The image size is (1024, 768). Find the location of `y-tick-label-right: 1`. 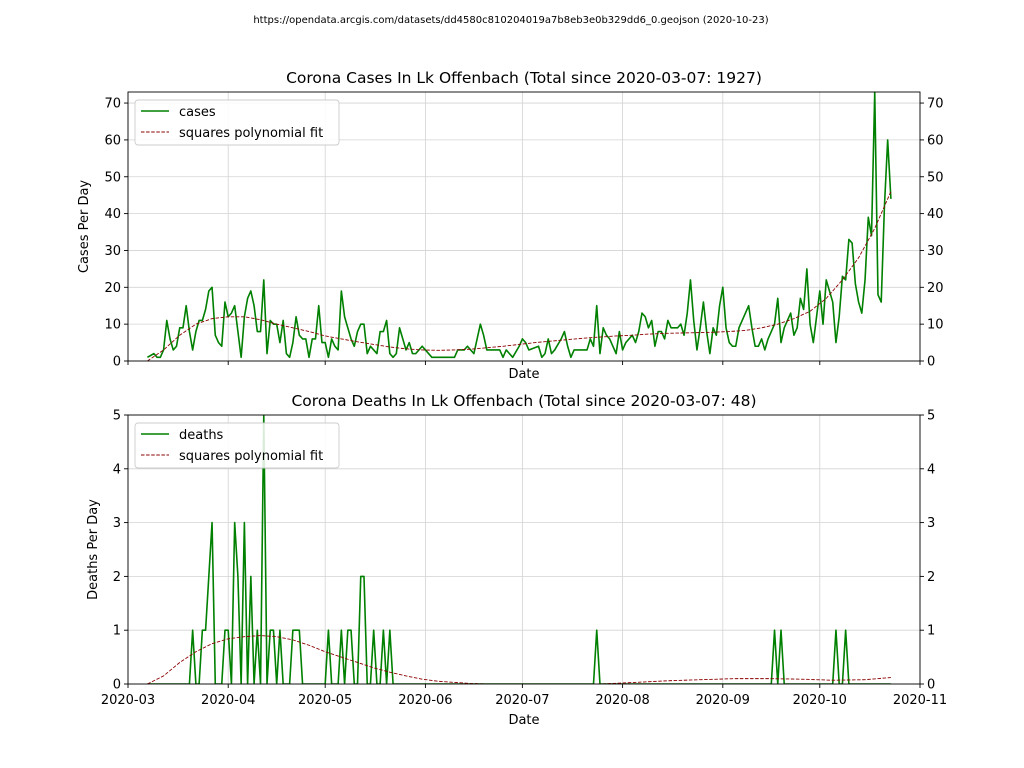

y-tick-label-right: 1 is located at coordinates (931, 631).